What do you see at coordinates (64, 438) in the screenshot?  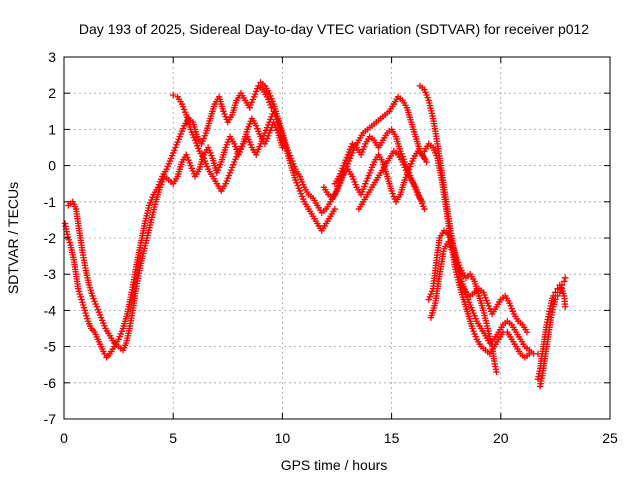 I see `x-tick-label: 0` at bounding box center [64, 438].